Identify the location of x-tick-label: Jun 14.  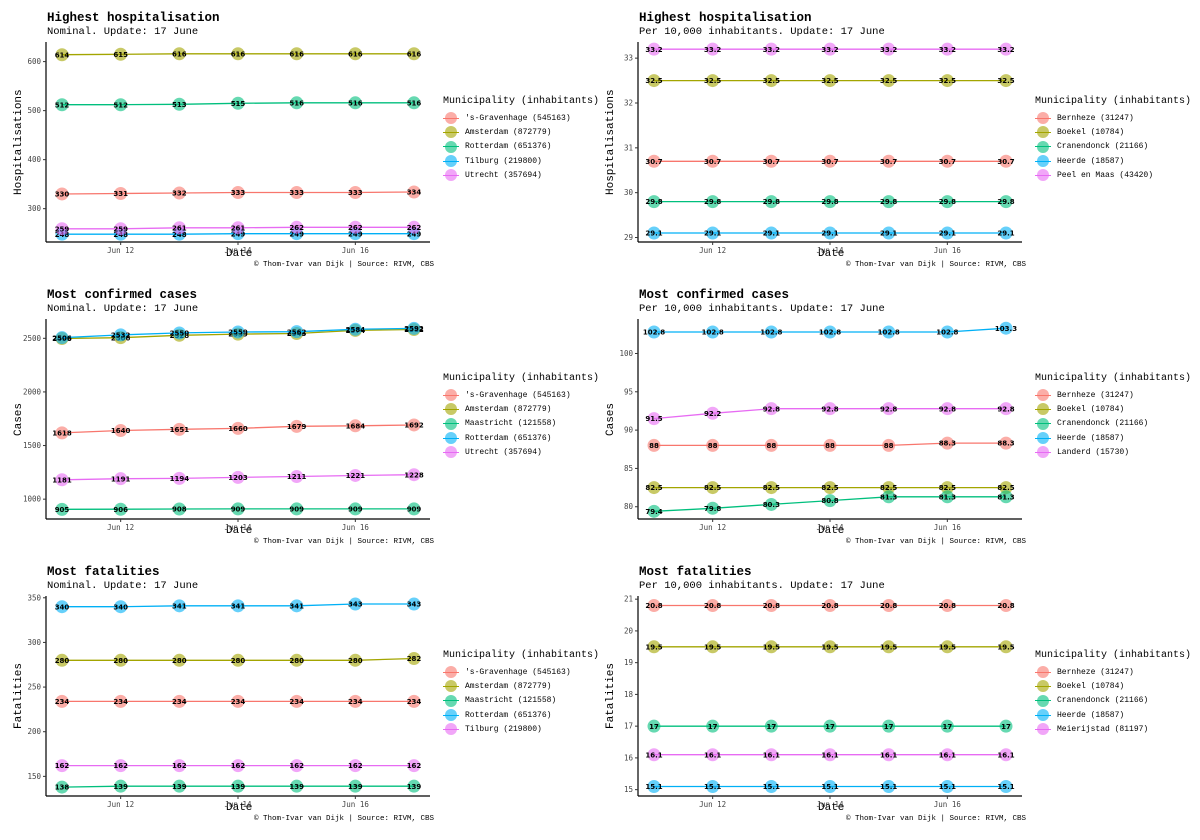
(238, 804).